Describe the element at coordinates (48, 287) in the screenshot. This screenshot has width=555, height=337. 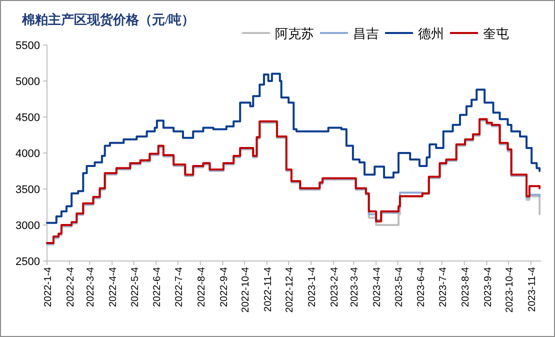
I see `x-tick-label: 2022-1-4` at that location.